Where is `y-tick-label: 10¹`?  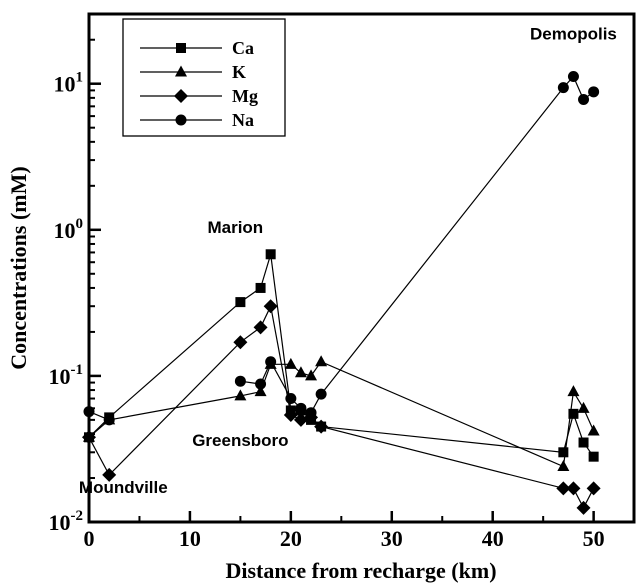 y-tick-label: 10¹ is located at coordinates (69, 83).